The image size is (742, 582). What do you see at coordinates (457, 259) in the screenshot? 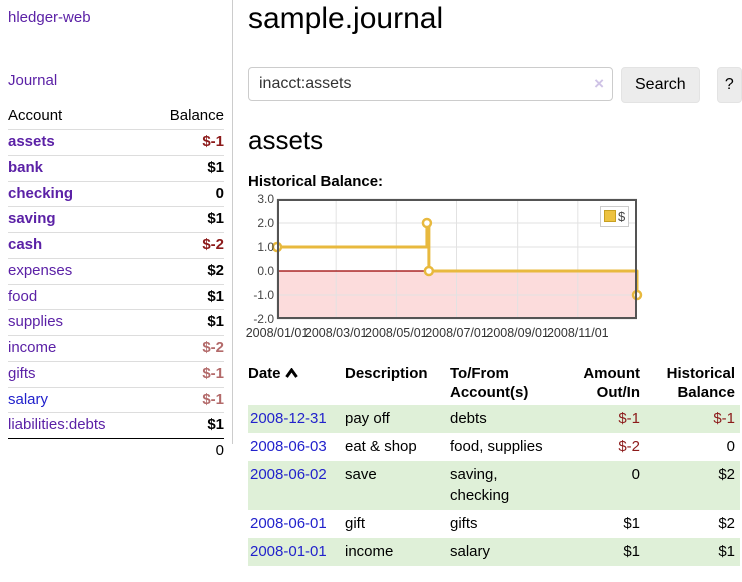
I see `chart-plot-area` at bounding box center [457, 259].